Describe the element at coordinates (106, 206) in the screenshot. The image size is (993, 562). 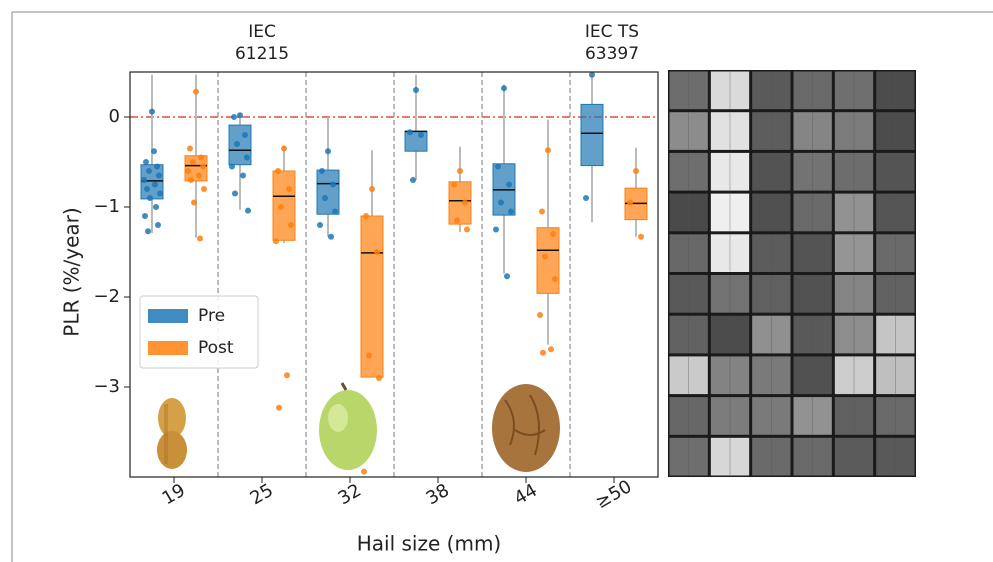
I see `y-tick-label: −1` at that location.